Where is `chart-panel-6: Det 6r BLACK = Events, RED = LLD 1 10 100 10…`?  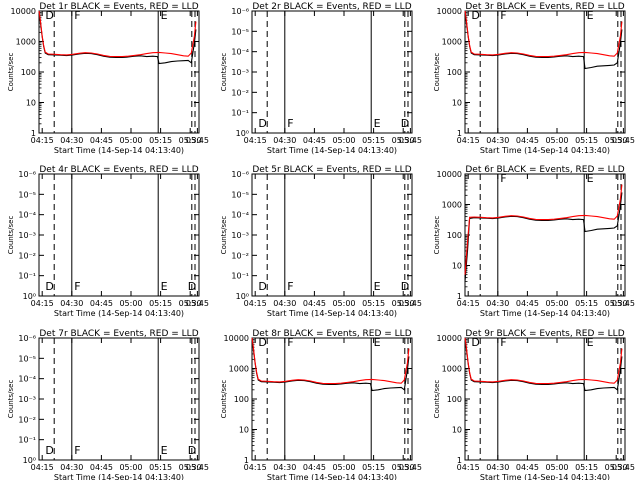
chart-panel-6: Det 6r BLACK = Events, RED = LLD 1 10 100 10… is located at coordinates (534, 241).